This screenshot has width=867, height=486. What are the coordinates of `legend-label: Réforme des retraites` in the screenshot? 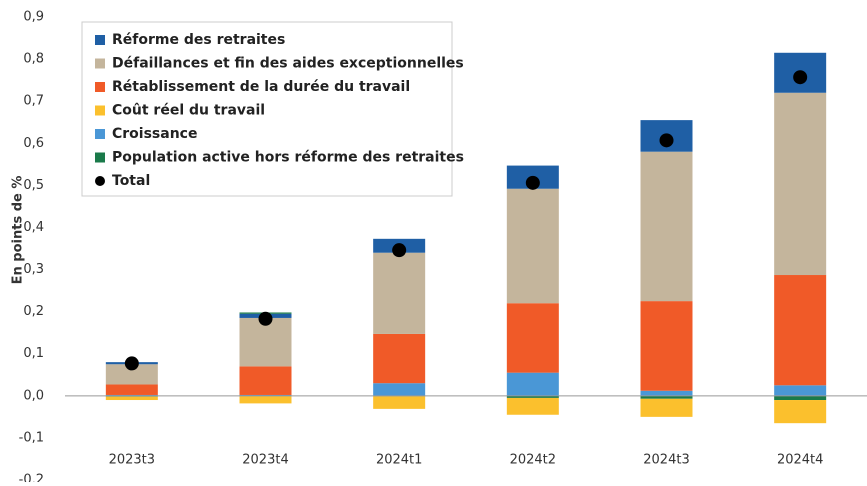 It's located at (198, 40).